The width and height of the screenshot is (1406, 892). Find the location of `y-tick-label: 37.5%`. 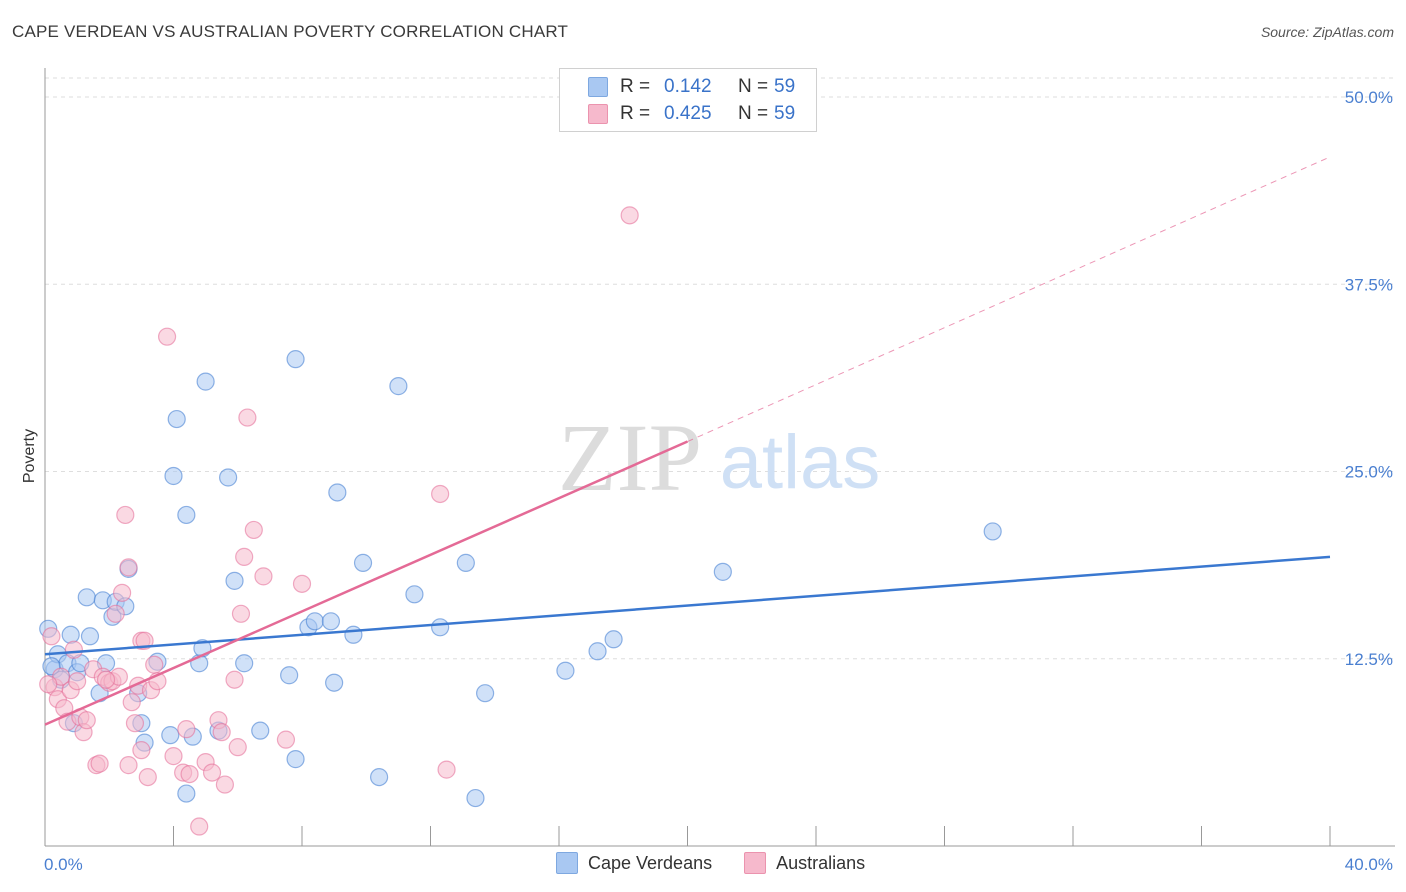

y-tick-label: 37.5% is located at coordinates (1369, 284).